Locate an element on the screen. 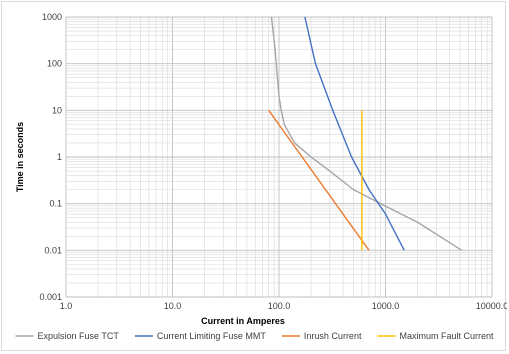  y-tick-label: 100 is located at coordinates (54, 64).